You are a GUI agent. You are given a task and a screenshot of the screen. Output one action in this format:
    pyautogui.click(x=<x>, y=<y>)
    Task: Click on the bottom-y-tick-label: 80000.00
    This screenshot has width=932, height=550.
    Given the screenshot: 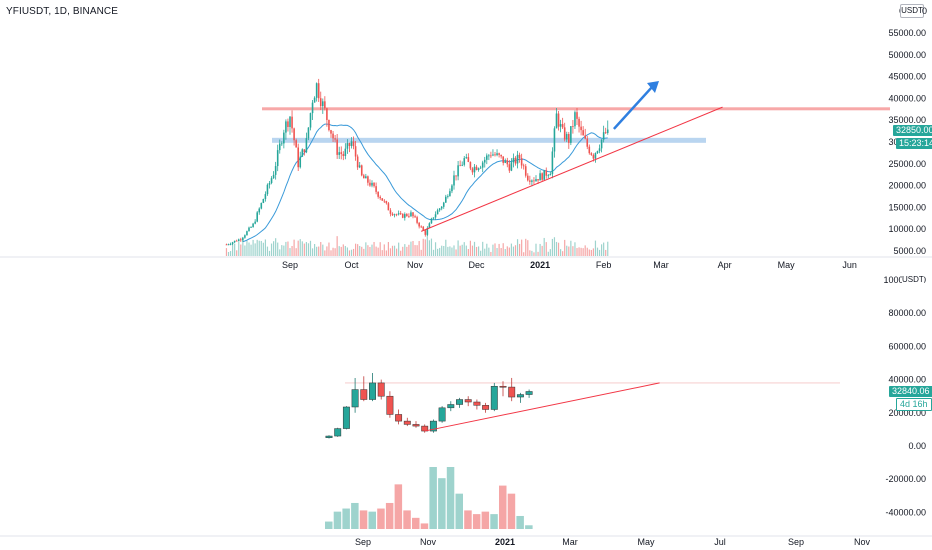 What is the action you would take?
    pyautogui.click(x=907, y=313)
    